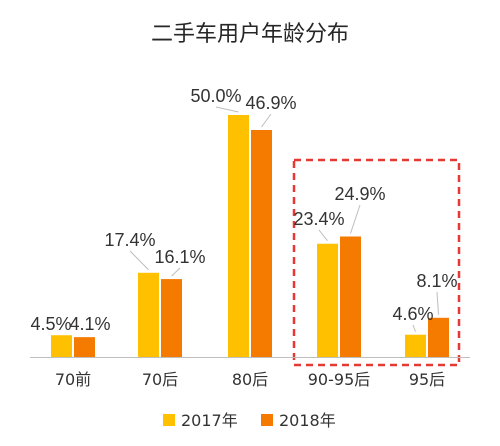 This screenshot has height=446, width=500. Describe the element at coordinates (129, 240) in the screenshot. I see `value-label-2017-1: 17.4%` at that location.